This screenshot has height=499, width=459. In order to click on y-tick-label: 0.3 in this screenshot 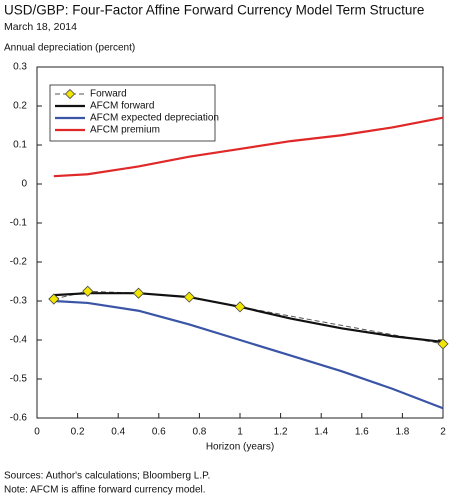, I will do `click(20, 67)`.